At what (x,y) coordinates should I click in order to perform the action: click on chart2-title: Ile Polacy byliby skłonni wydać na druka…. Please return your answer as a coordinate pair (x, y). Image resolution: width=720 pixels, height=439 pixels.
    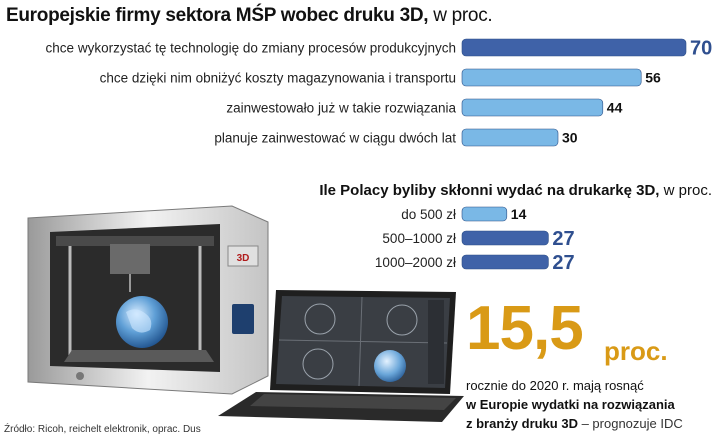
    Looking at the image, I should click on (515, 190).